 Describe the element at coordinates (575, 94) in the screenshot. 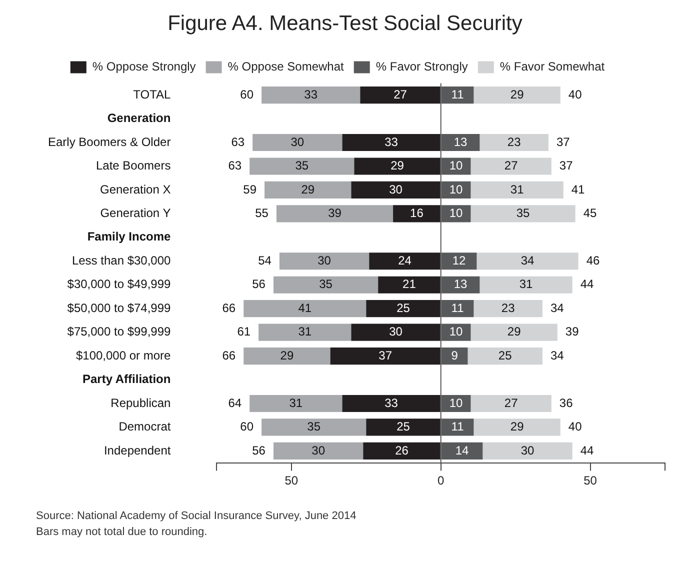

I see `text: 40` at that location.